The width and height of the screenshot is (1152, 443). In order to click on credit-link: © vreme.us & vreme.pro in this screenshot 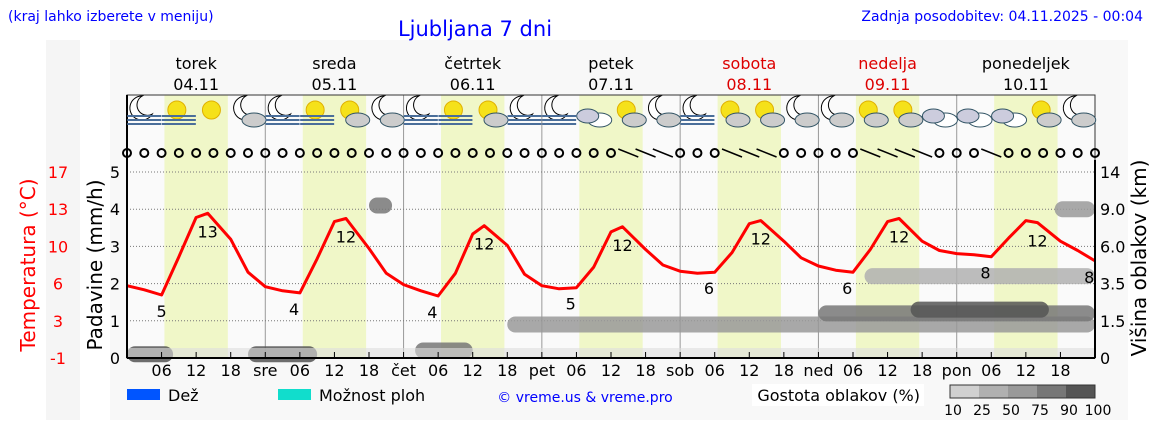, I will do `click(584, 398)`.